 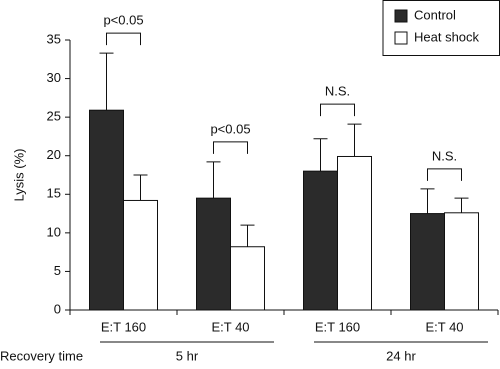 I want to click on y-tick-label: 20, so click(x=54, y=154).